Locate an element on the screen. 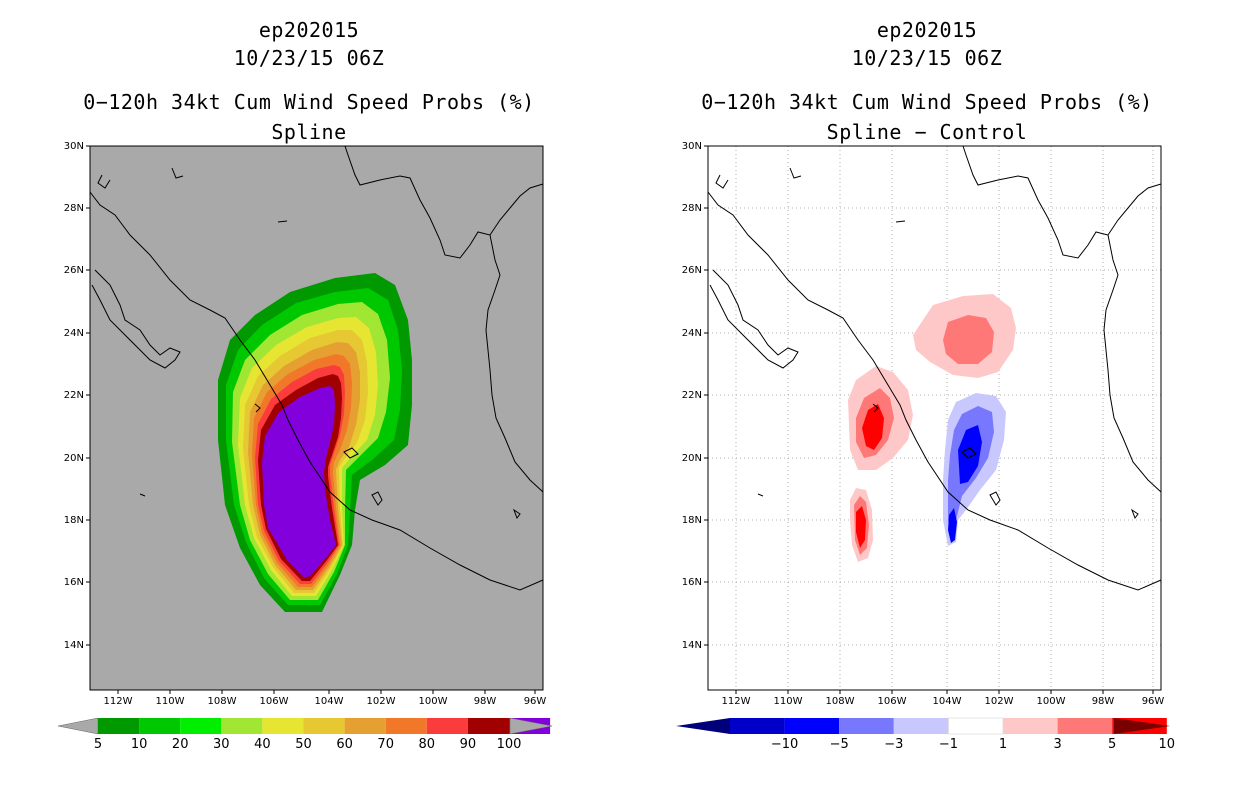 The image size is (1236, 800). colorbar-label: 20 is located at coordinates (180, 744).